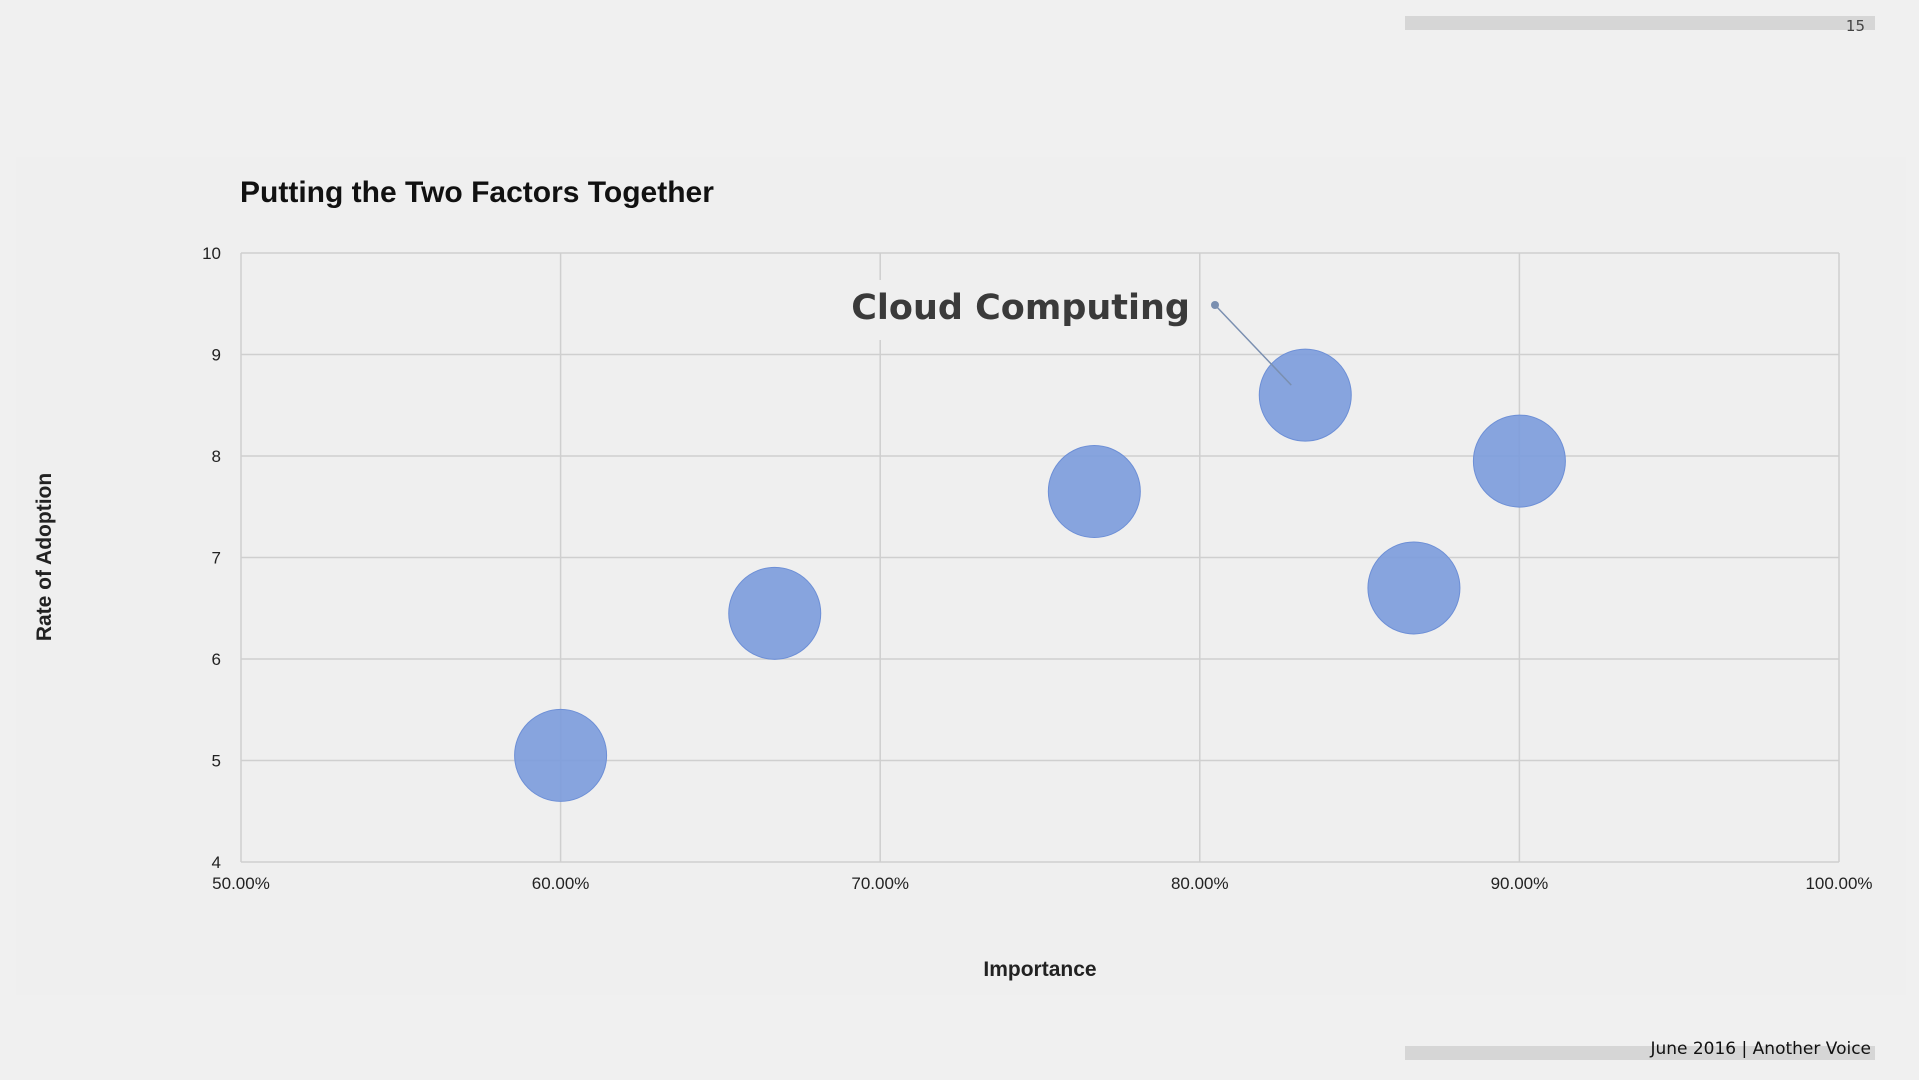 The image size is (1919, 1080). What do you see at coordinates (880, 883) in the screenshot?
I see `x-tick-label: 70.00%` at bounding box center [880, 883].